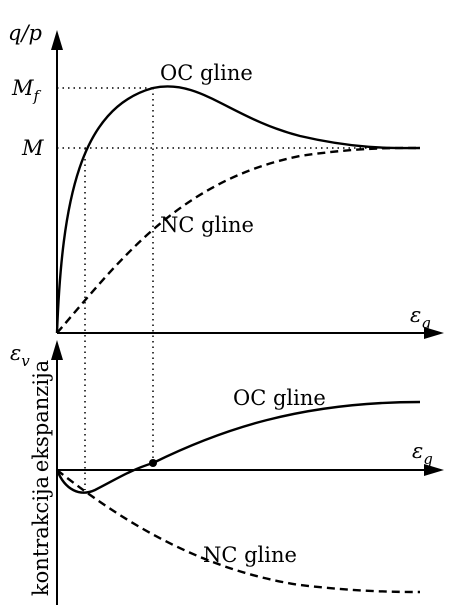  Describe the element at coordinates (238, 447) in the screenshot. I see `oc-curve` at that location.